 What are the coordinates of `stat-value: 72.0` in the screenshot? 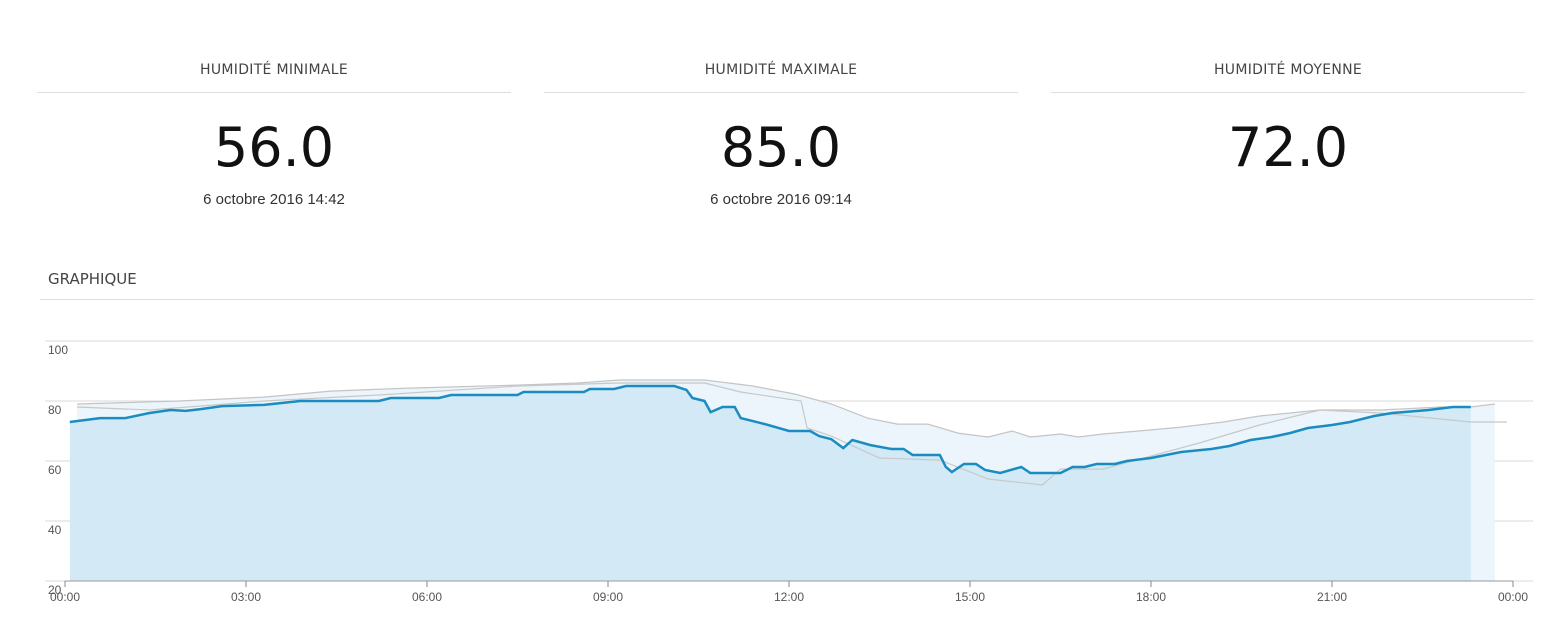 It's located at (1288, 147).